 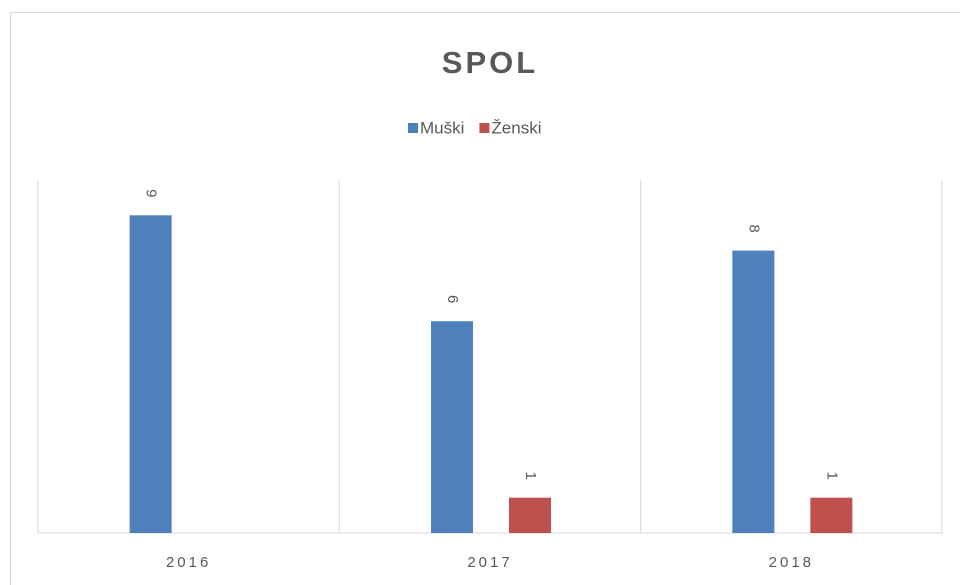 I want to click on data-label: 8, so click(x=753, y=228).